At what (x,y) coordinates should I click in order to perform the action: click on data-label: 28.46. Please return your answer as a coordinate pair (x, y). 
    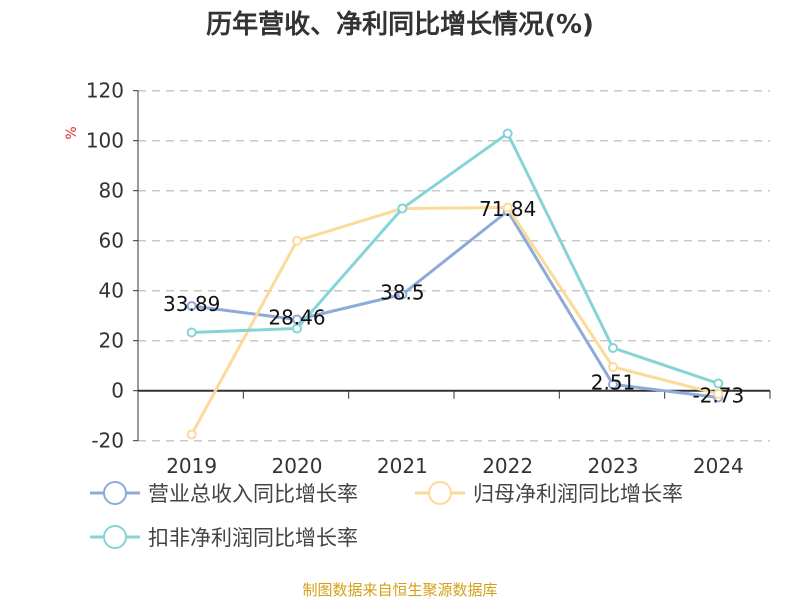
    Looking at the image, I should click on (296, 318).